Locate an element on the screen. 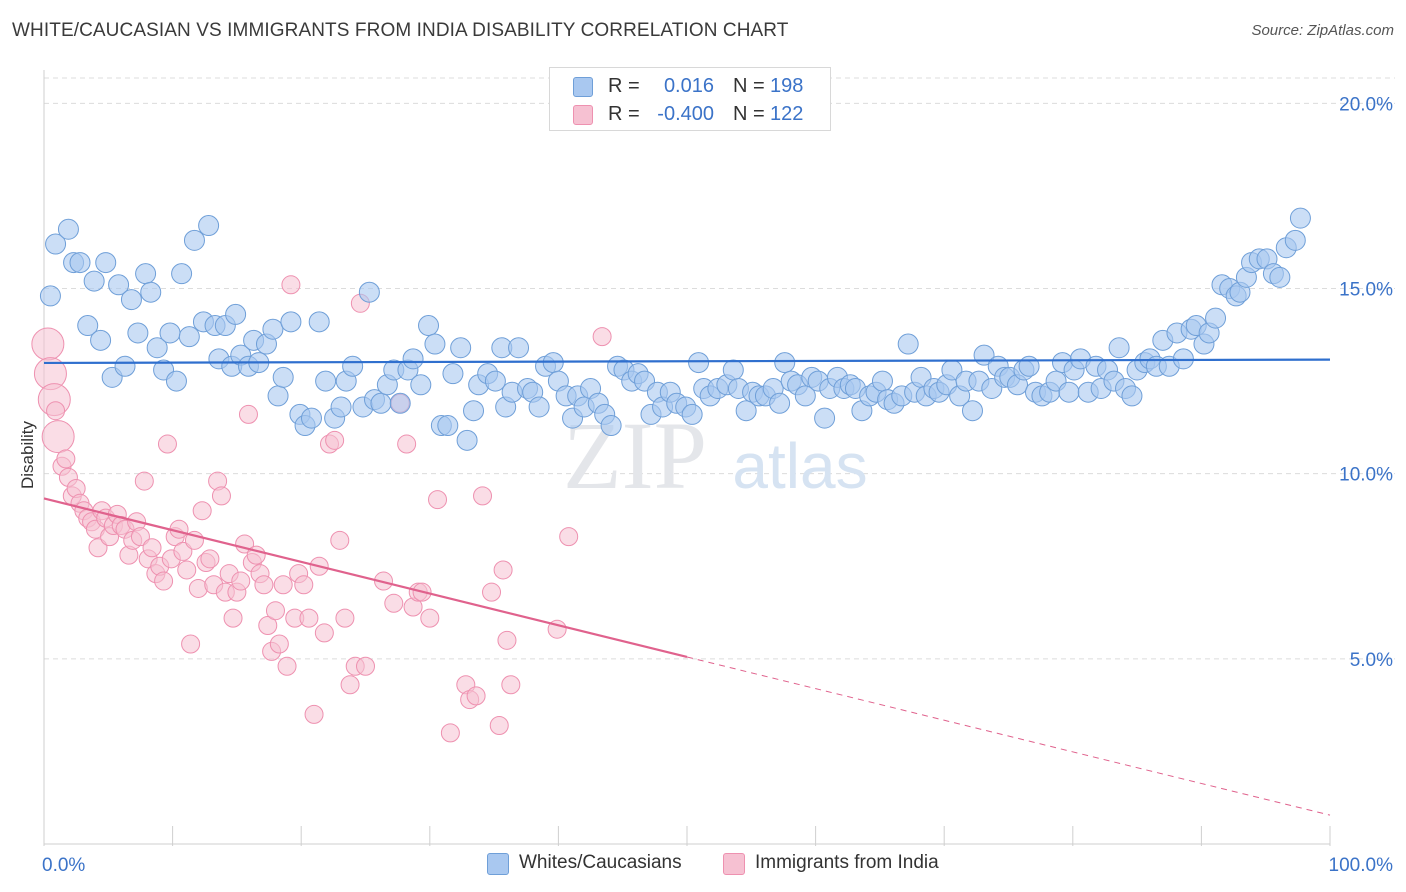 This screenshot has height=892, width=1406. watermark: ZIP is located at coordinates (635, 455).